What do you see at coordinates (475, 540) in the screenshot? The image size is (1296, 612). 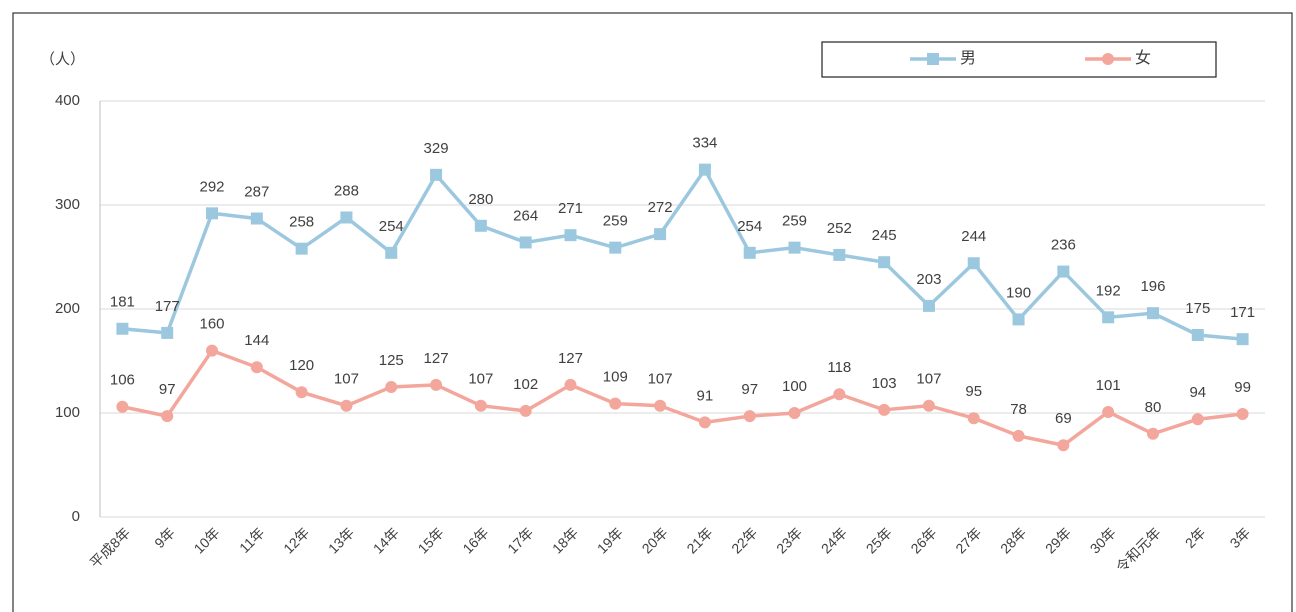 I see `x-tick-label: 16年` at bounding box center [475, 540].